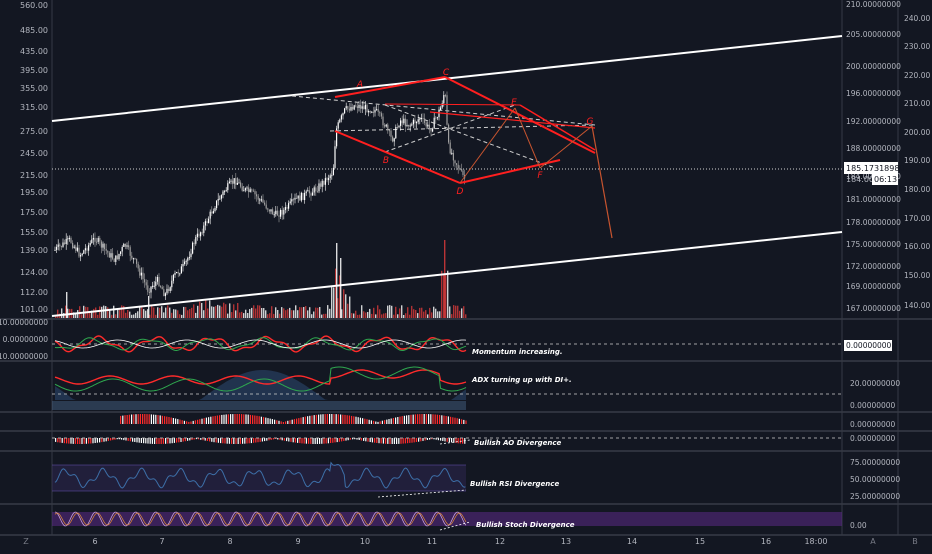 The height and width of the screenshot is (554, 932). Describe the element at coordinates (873, 66) in the screenshot. I see `right-a-tick-label: 200.00000000` at that location.